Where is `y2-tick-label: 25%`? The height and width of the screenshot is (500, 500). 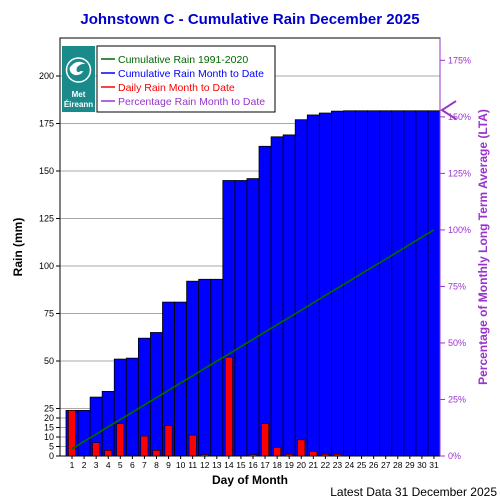
y2-tick-label: 25% is located at coordinates (457, 399).